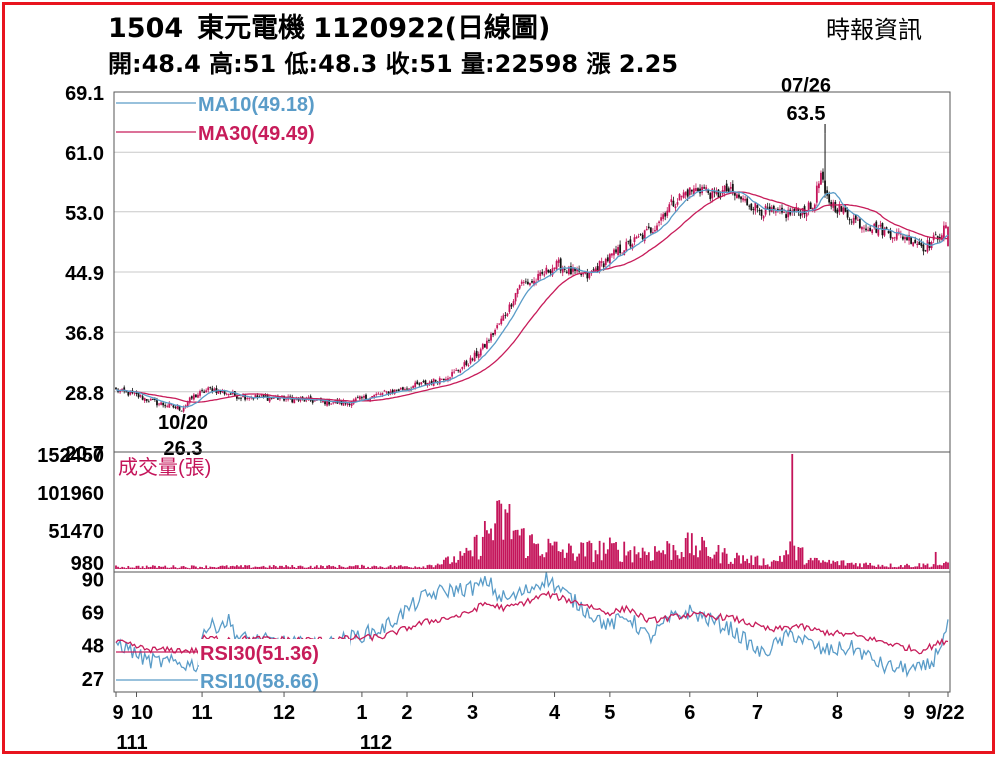 The width and height of the screenshot is (1000, 758). Describe the element at coordinates (909, 713) in the screenshot. I see `x-tick-month: 9` at that location.